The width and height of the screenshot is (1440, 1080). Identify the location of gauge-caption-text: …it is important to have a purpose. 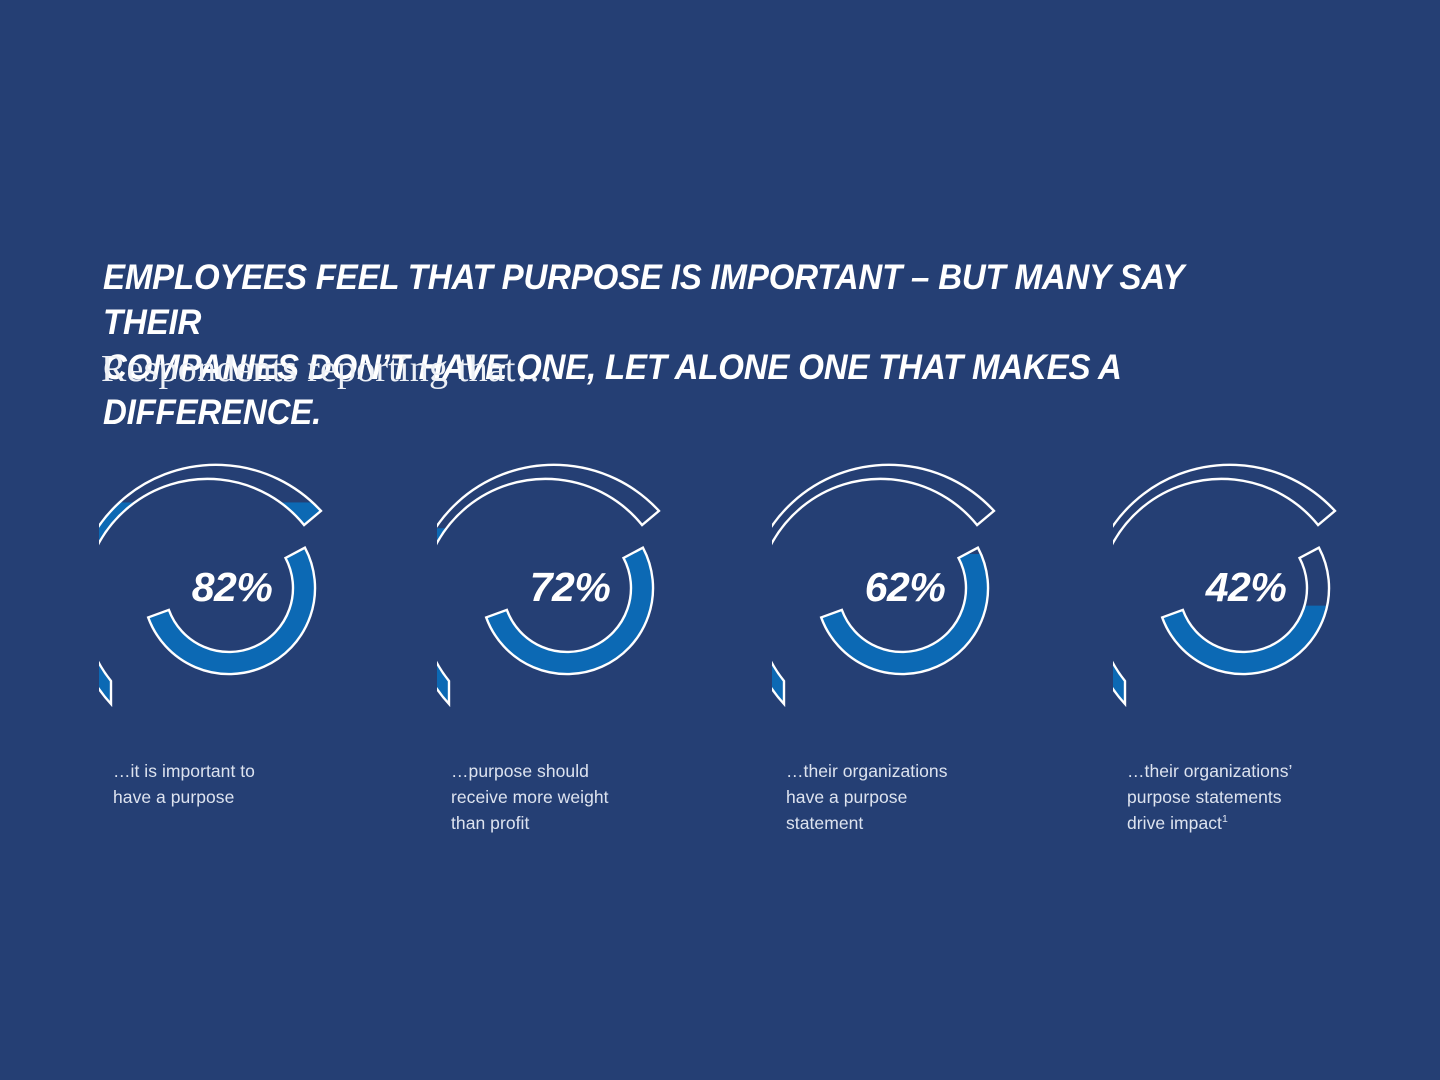
(184, 784).